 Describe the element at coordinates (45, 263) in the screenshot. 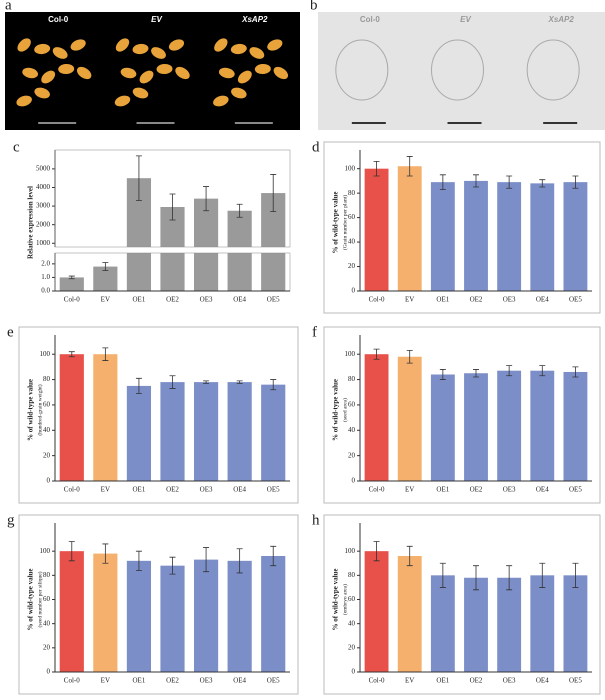

I see `y-tick-label: 2.0` at that location.